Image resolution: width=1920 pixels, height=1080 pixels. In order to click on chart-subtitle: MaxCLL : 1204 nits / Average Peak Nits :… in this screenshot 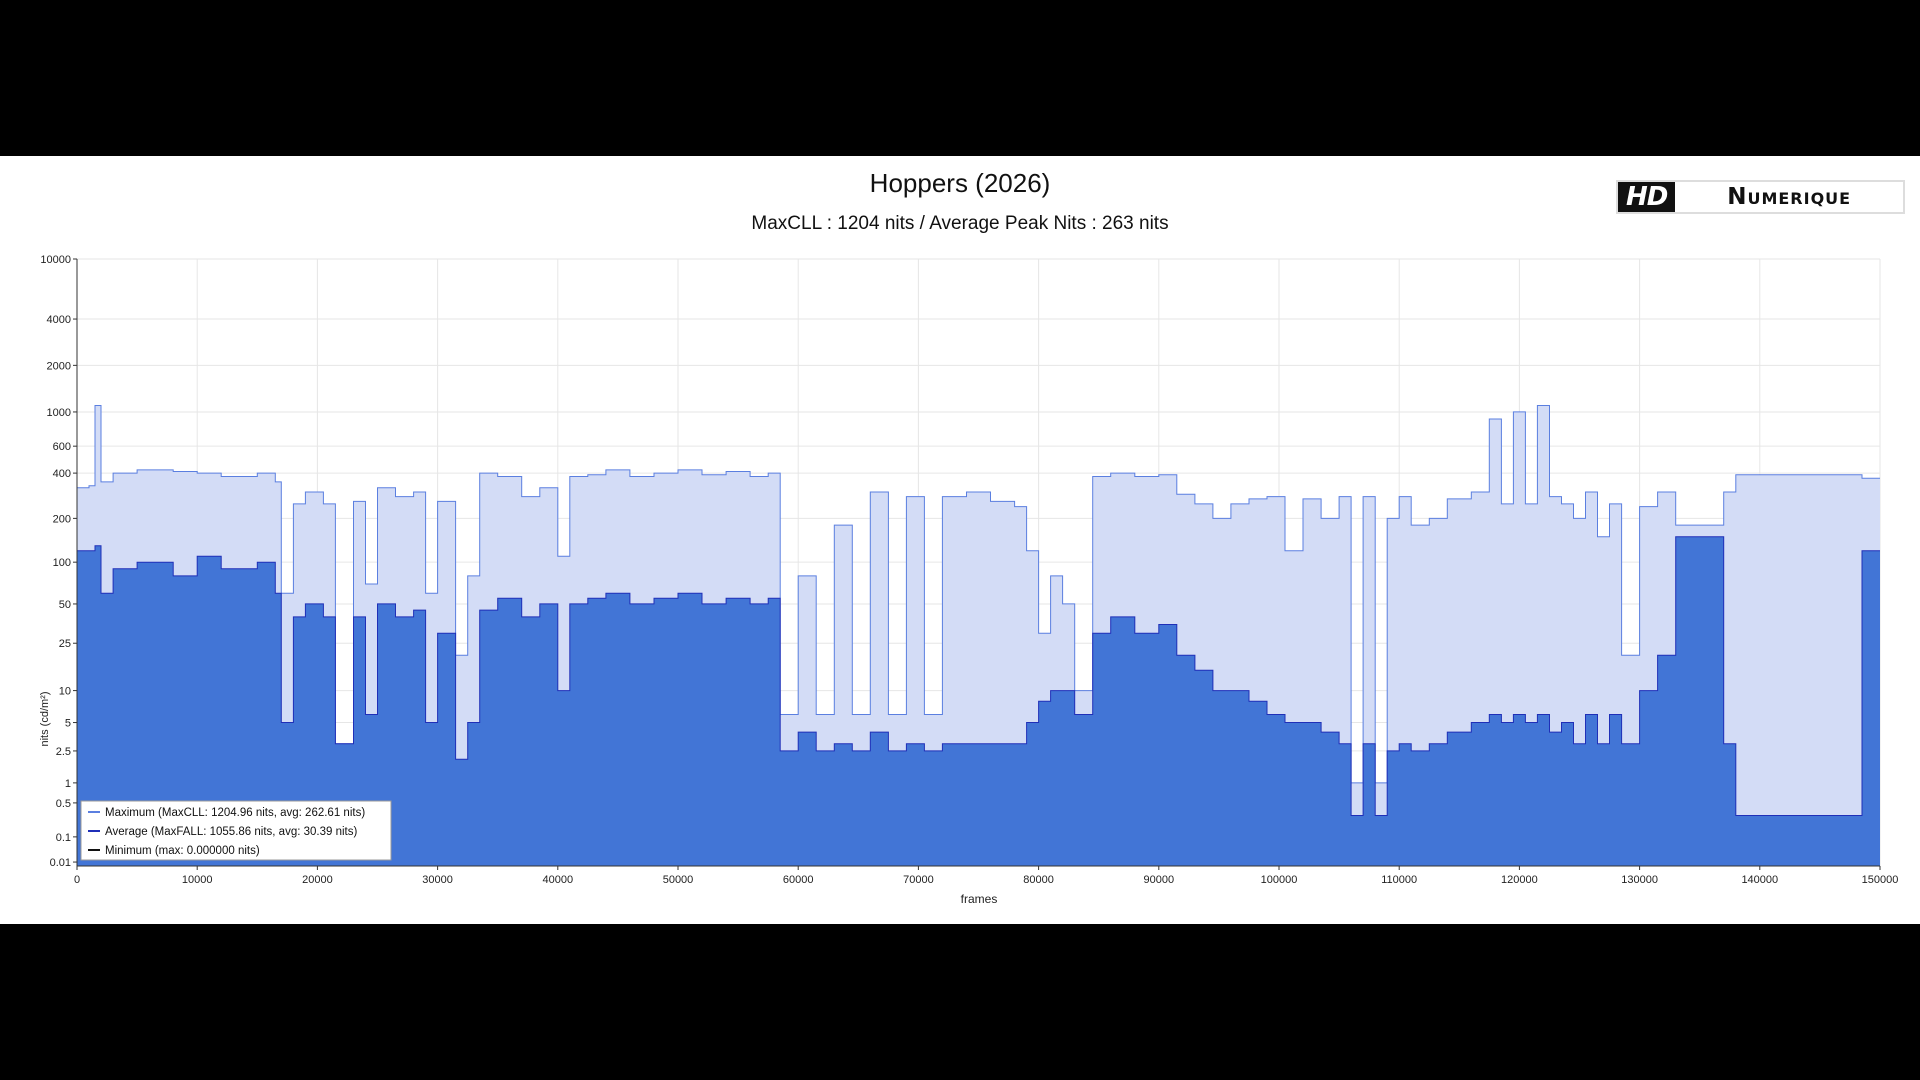, I will do `click(960, 223)`.